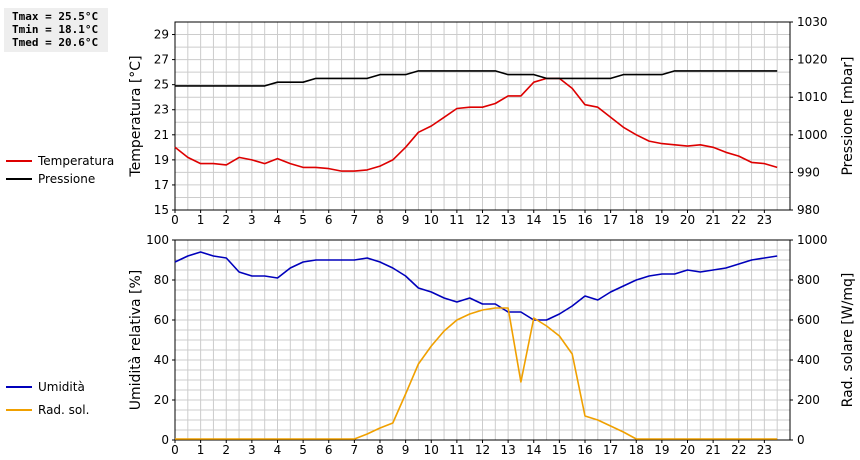 The width and height of the screenshot is (860, 460). What do you see at coordinates (161, 110) in the screenshot?
I see `temp-pressure-ytick-left-label: 23` at bounding box center [161, 110].